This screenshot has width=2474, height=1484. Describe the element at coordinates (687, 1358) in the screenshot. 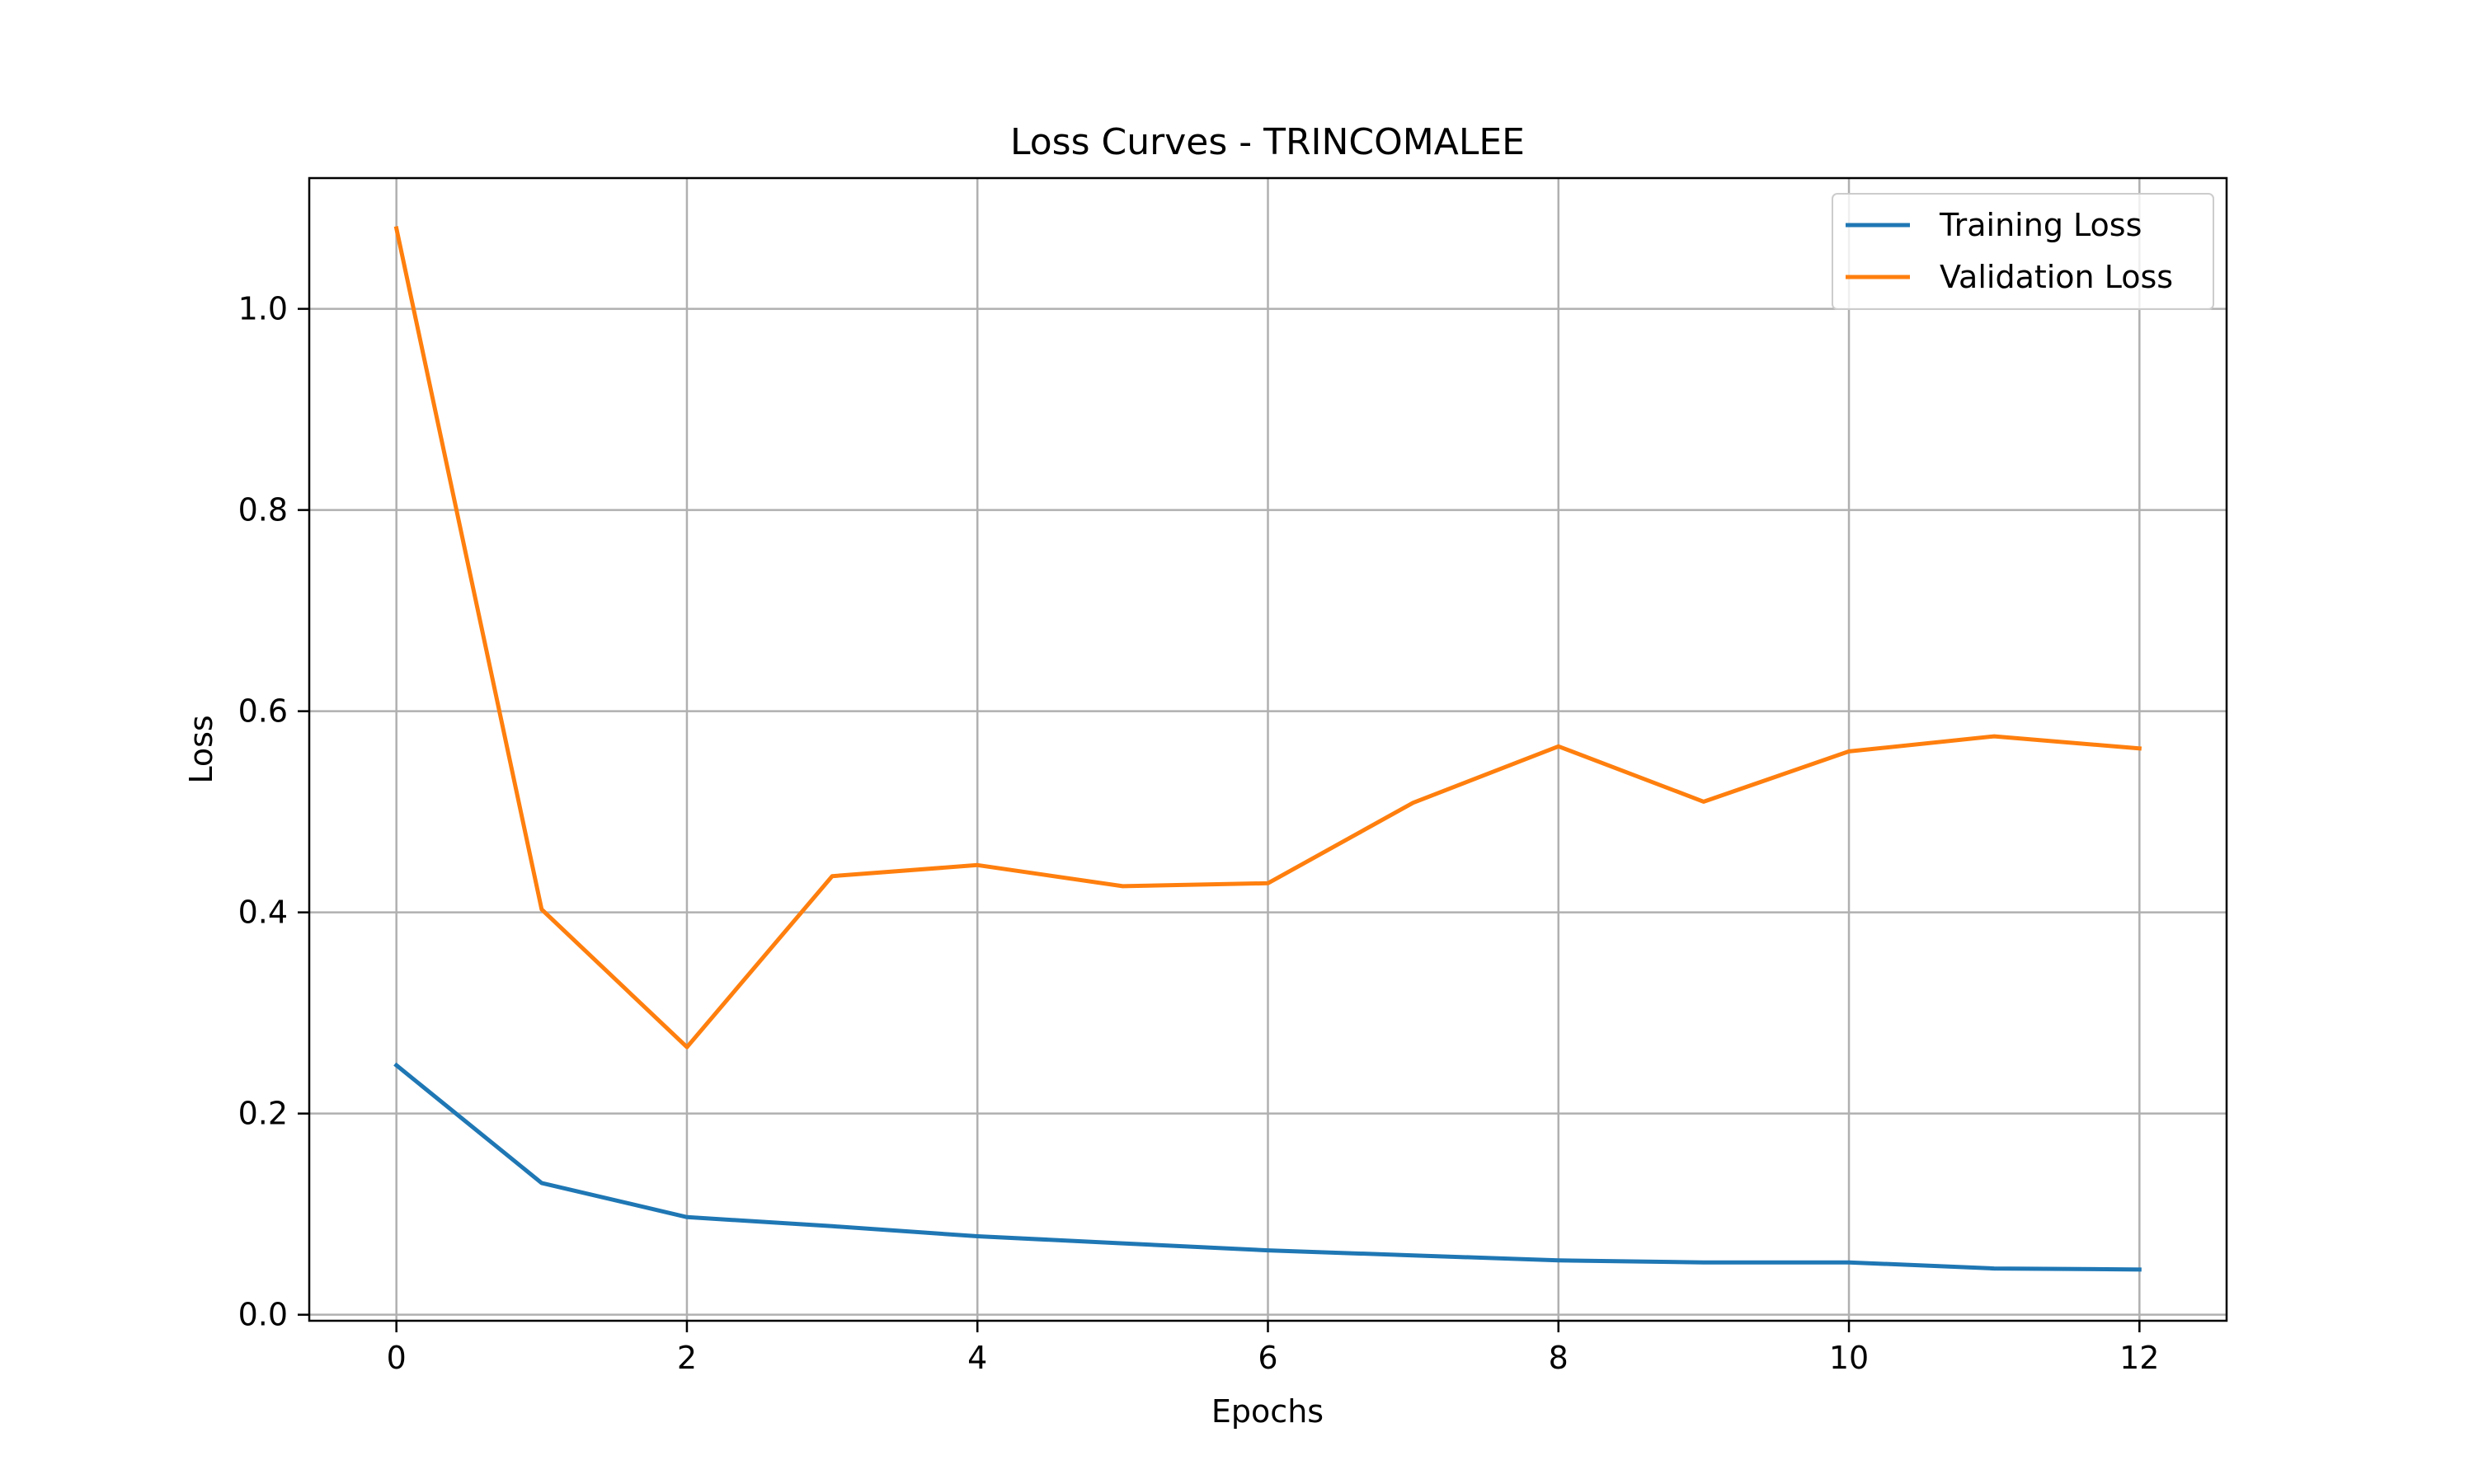

I see `x-tick-label: 2` at that location.